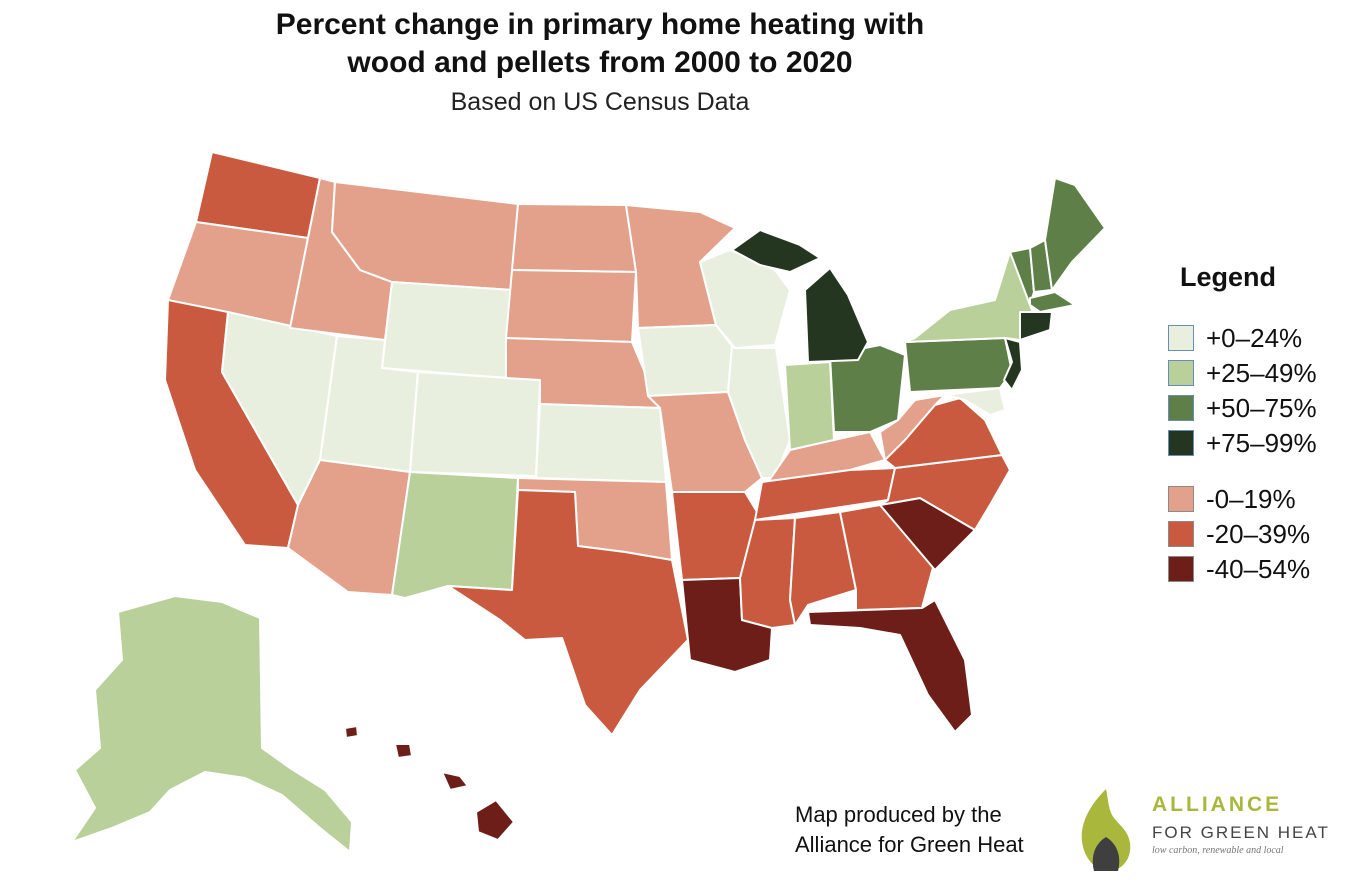  I want to click on state-massachusetts, so click(1052, 302).